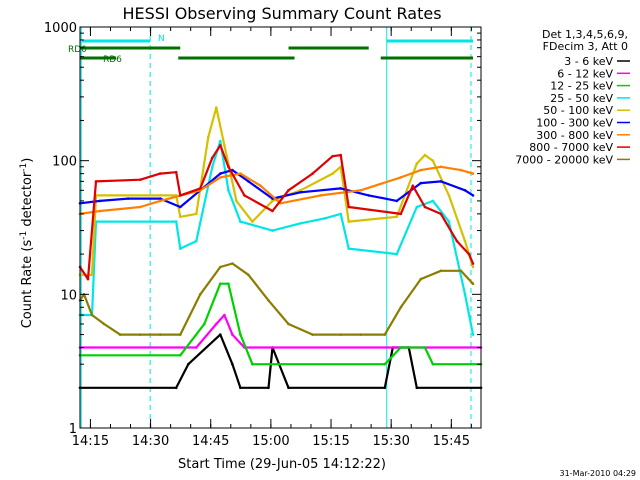  Describe the element at coordinates (571, 147) in the screenshot. I see `legend-label: 800 - 7000 keV` at that location.